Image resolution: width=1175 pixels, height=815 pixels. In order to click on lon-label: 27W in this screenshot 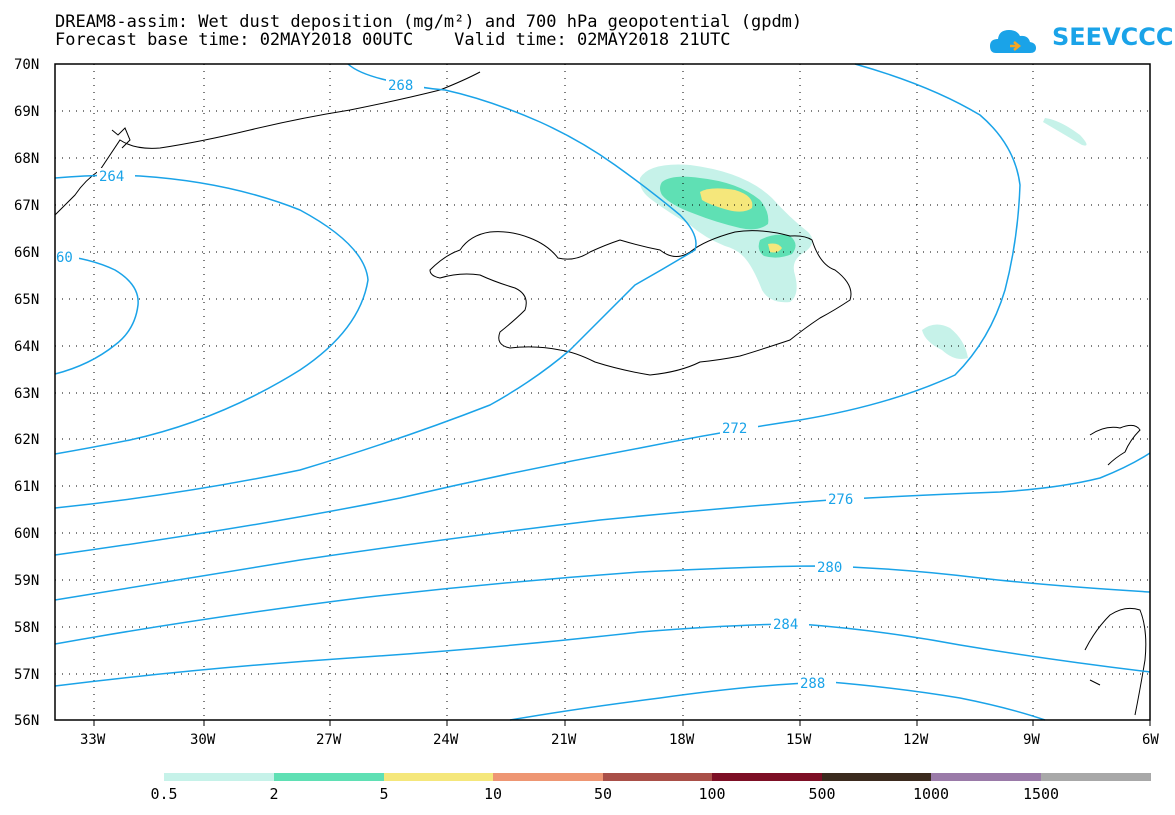, I will do `click(329, 740)`.